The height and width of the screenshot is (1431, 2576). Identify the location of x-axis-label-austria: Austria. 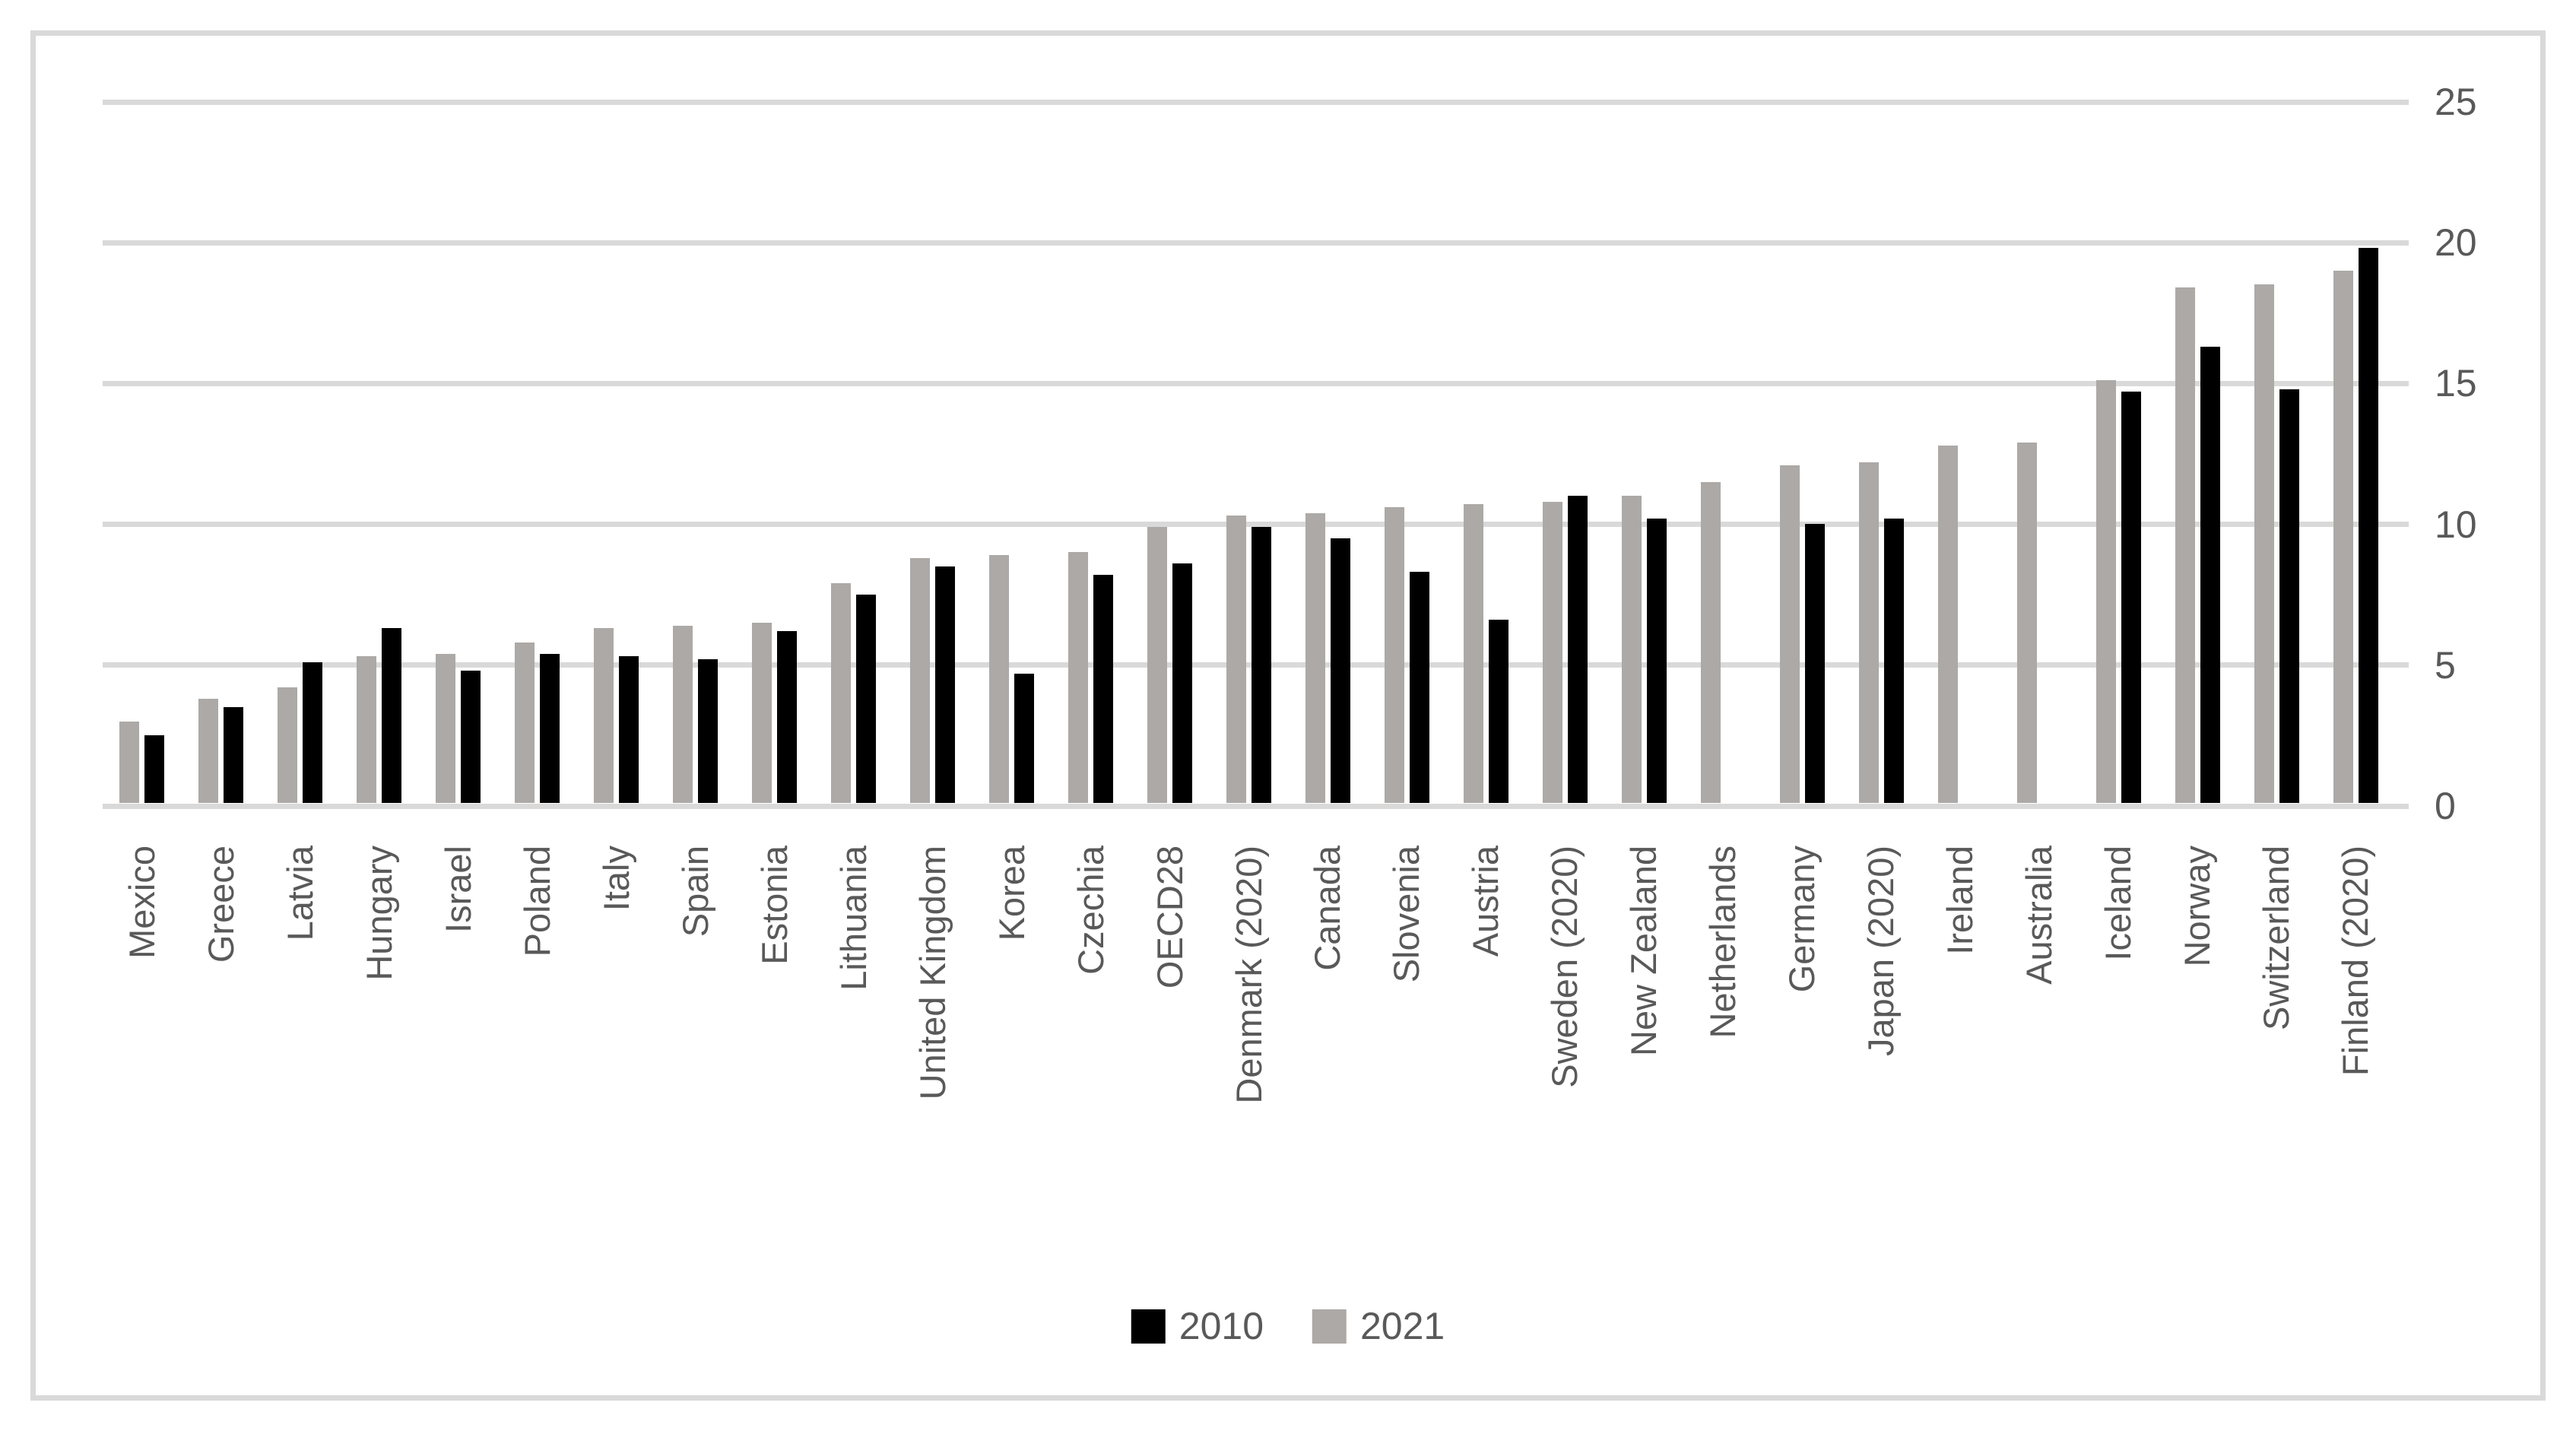
(1485, 902).